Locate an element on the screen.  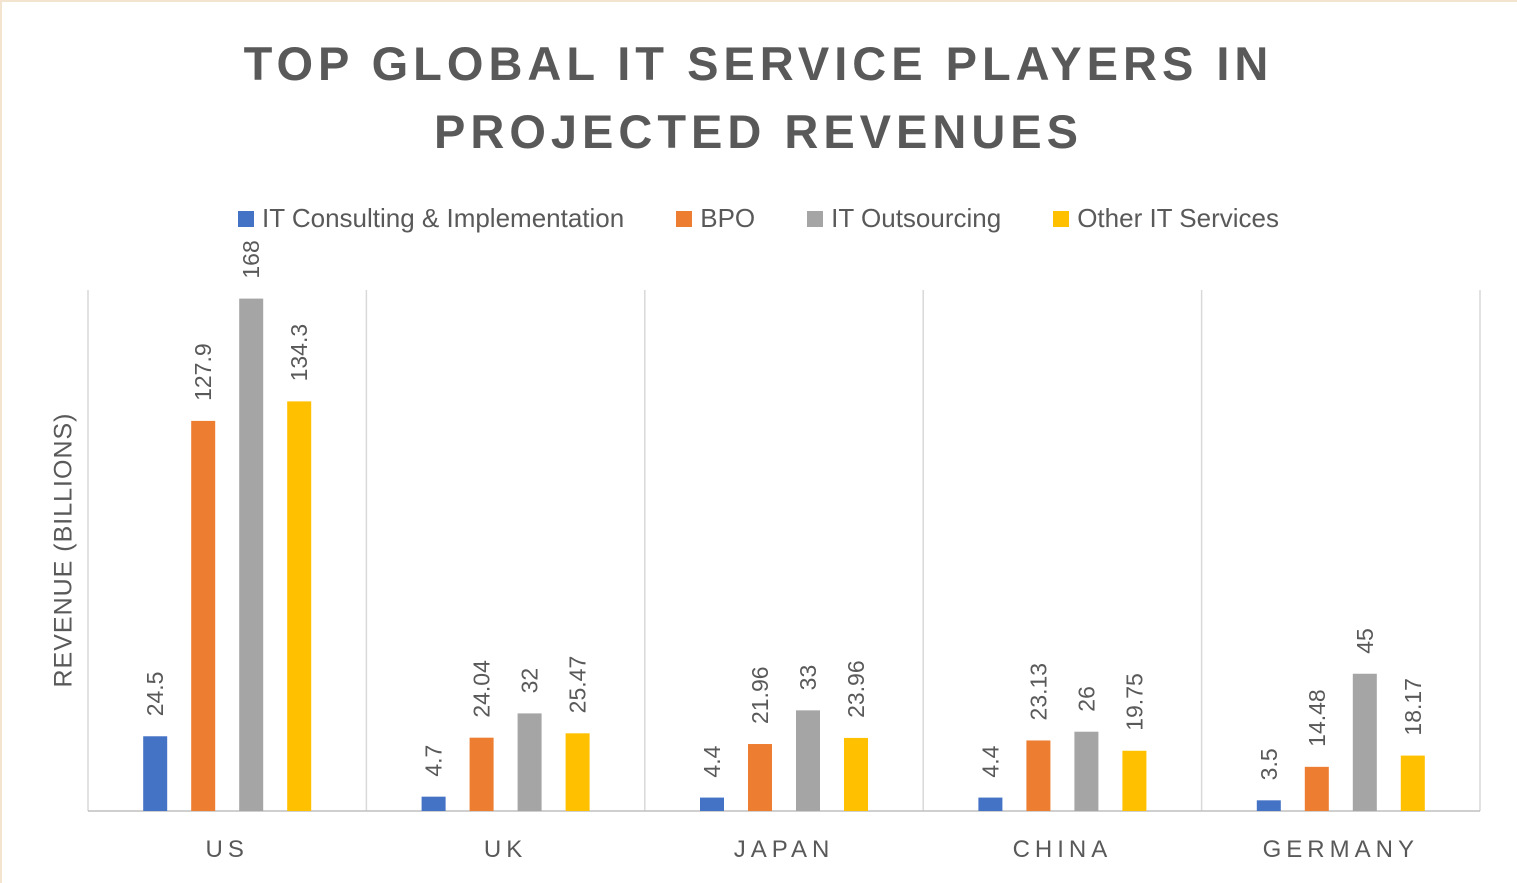
title-line-1: TOP GLOBAL IT SERVICE PLAYERS IN is located at coordinates (758, 63).